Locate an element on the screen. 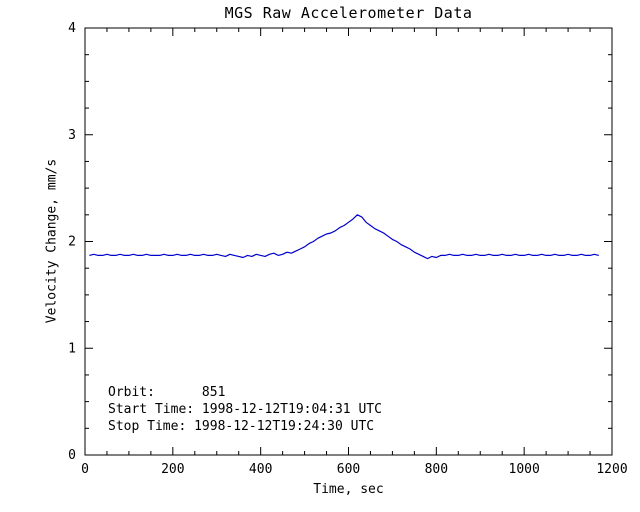 The height and width of the screenshot is (512, 640). x-tick-label: 1200 is located at coordinates (611, 469).